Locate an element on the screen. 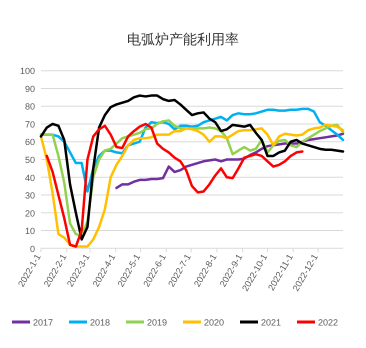 The image size is (366, 348). y-tick-label: 30 is located at coordinates (29, 195).